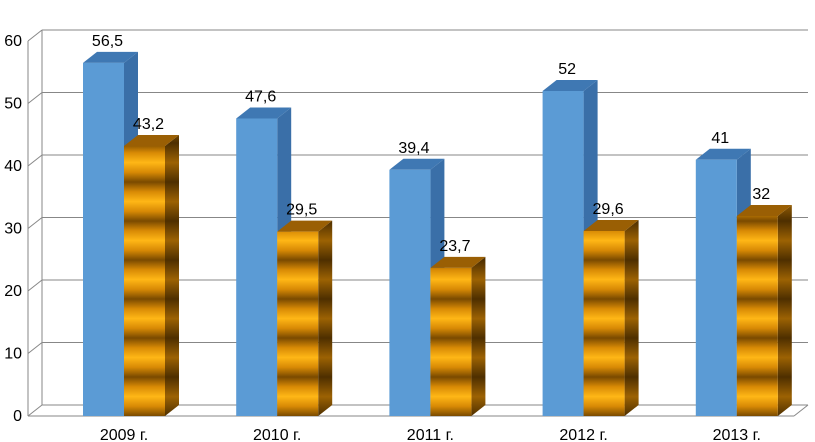 This screenshot has height=442, width=815. I want to click on data-label-series-2: 23,7, so click(454, 246).